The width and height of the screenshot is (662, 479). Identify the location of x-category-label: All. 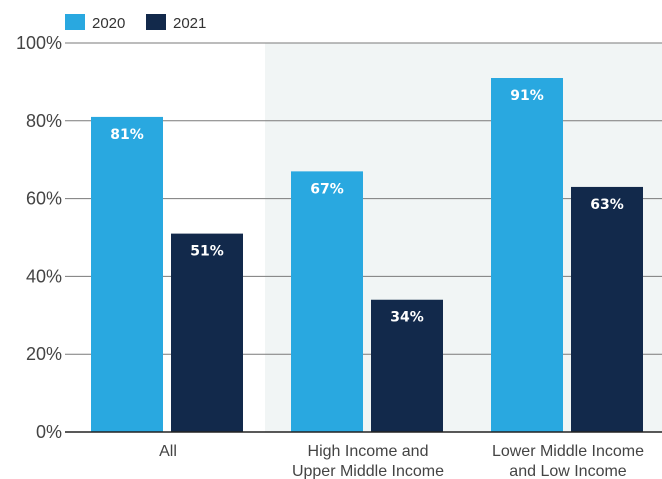
(168, 451).